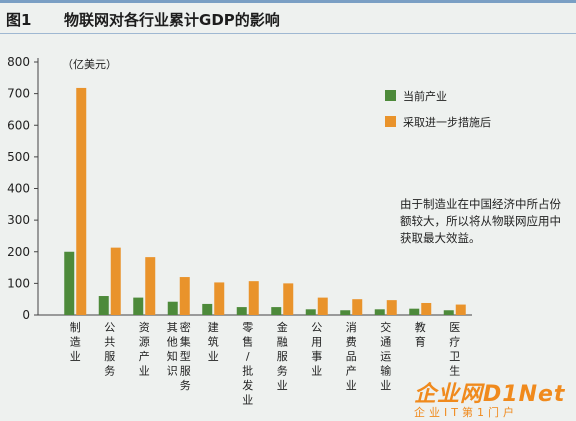 This screenshot has height=421, width=576. Describe the element at coordinates (18, 62) in the screenshot. I see `y-tick-label: 800` at that location.